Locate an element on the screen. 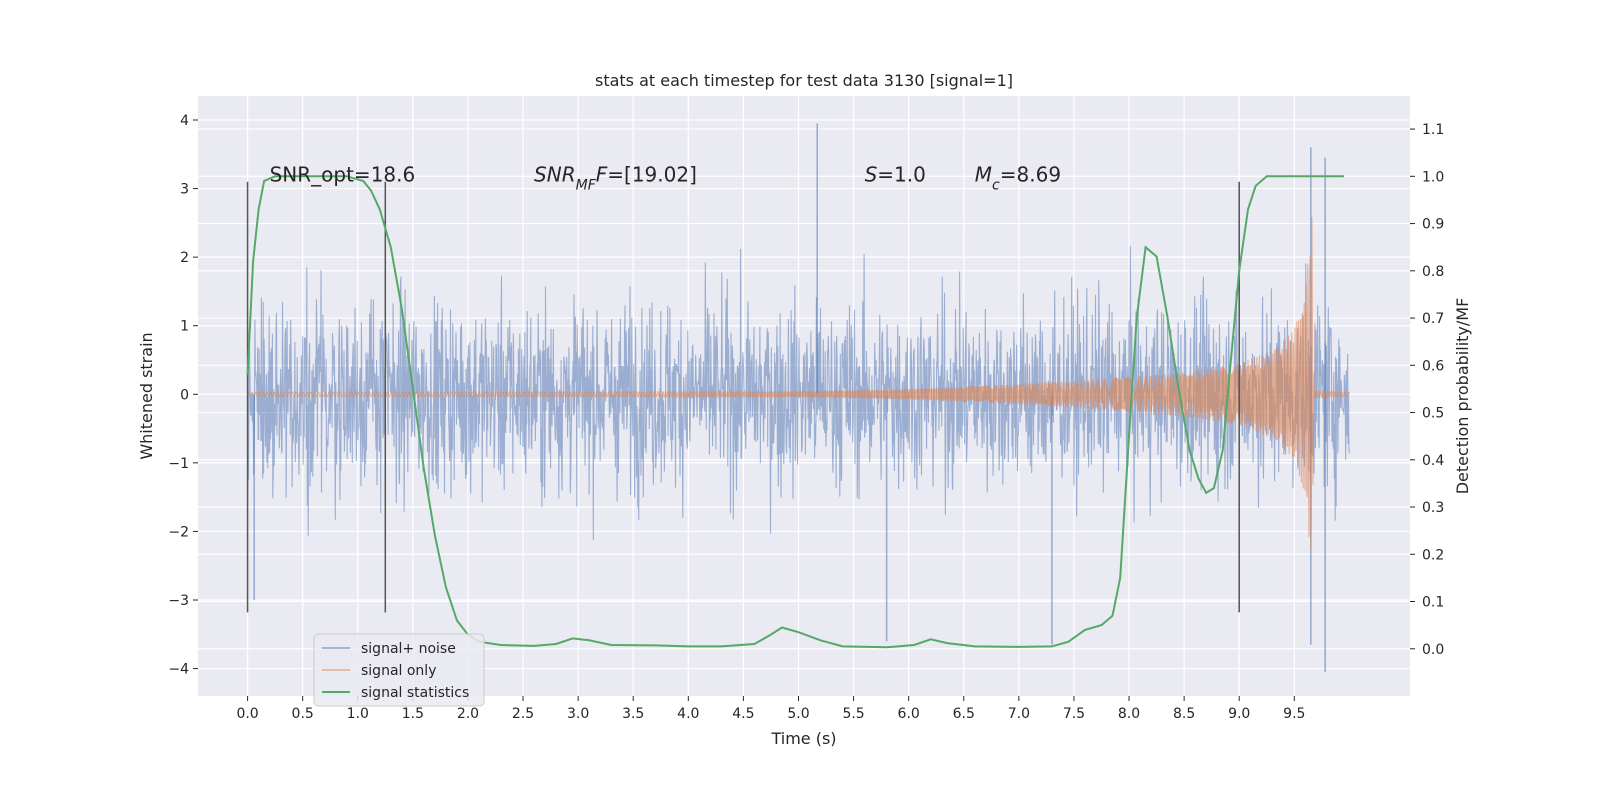  x-tick-label: 6.5 is located at coordinates (964, 714).